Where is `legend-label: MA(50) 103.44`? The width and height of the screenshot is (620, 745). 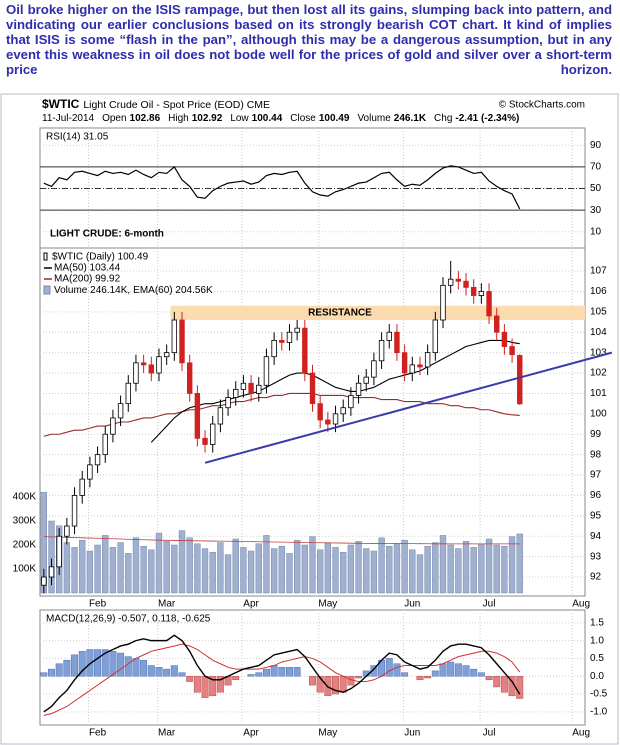
legend-label: MA(50) 103.44 is located at coordinates (87, 268).